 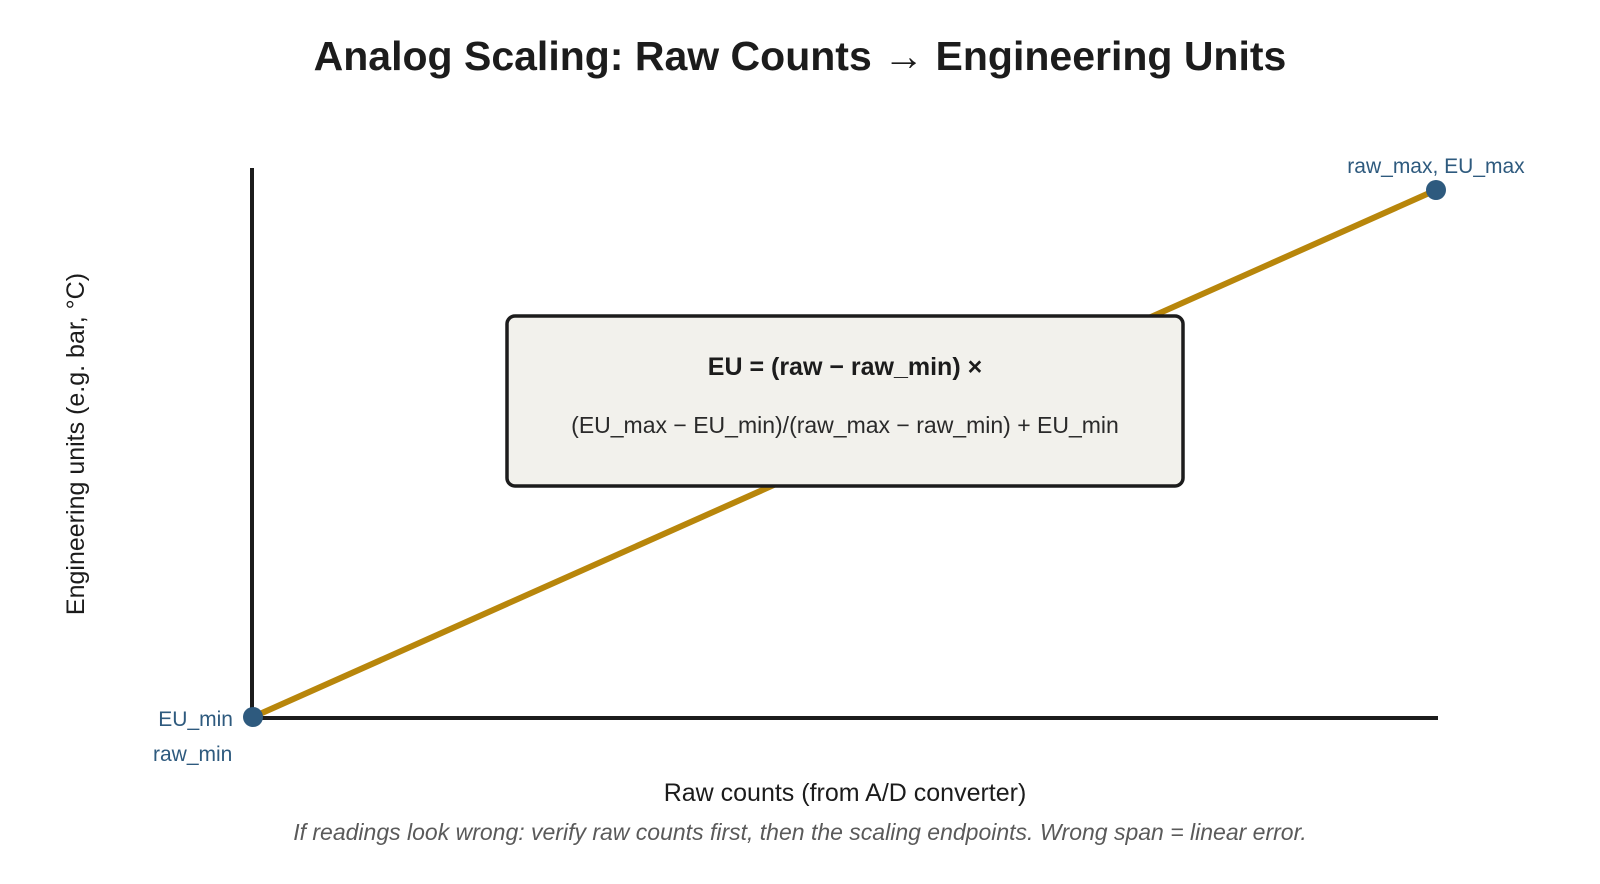 I want to click on formula-box-frame, so click(x=845, y=401).